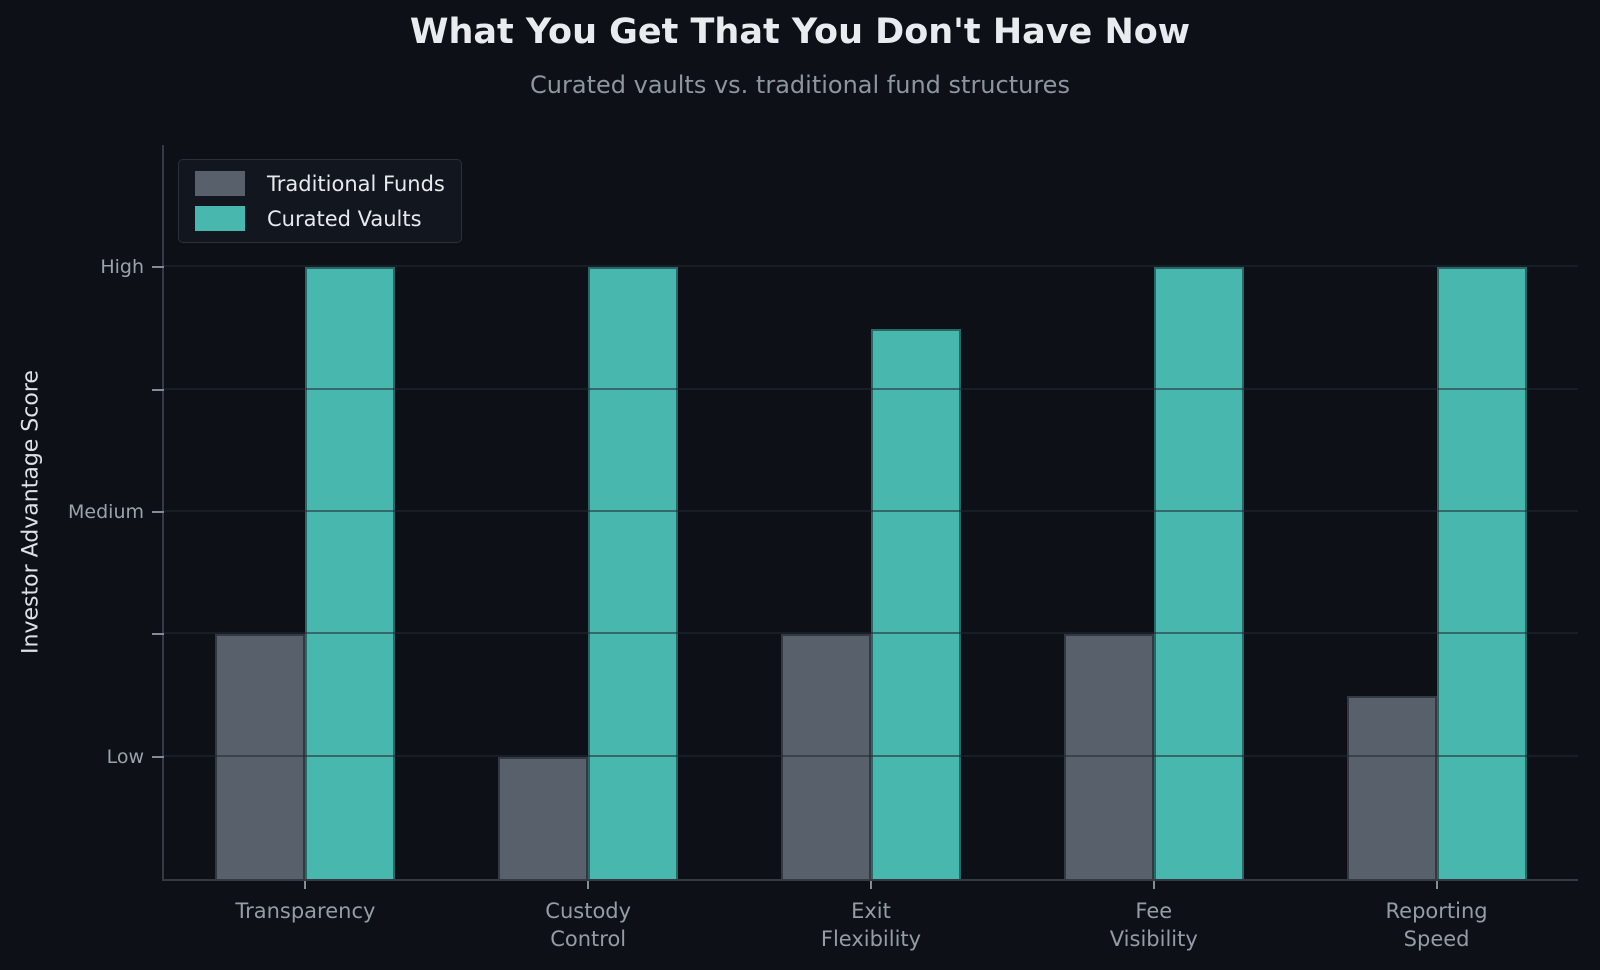  I want to click on y-tick-label: Low, so click(125, 756).